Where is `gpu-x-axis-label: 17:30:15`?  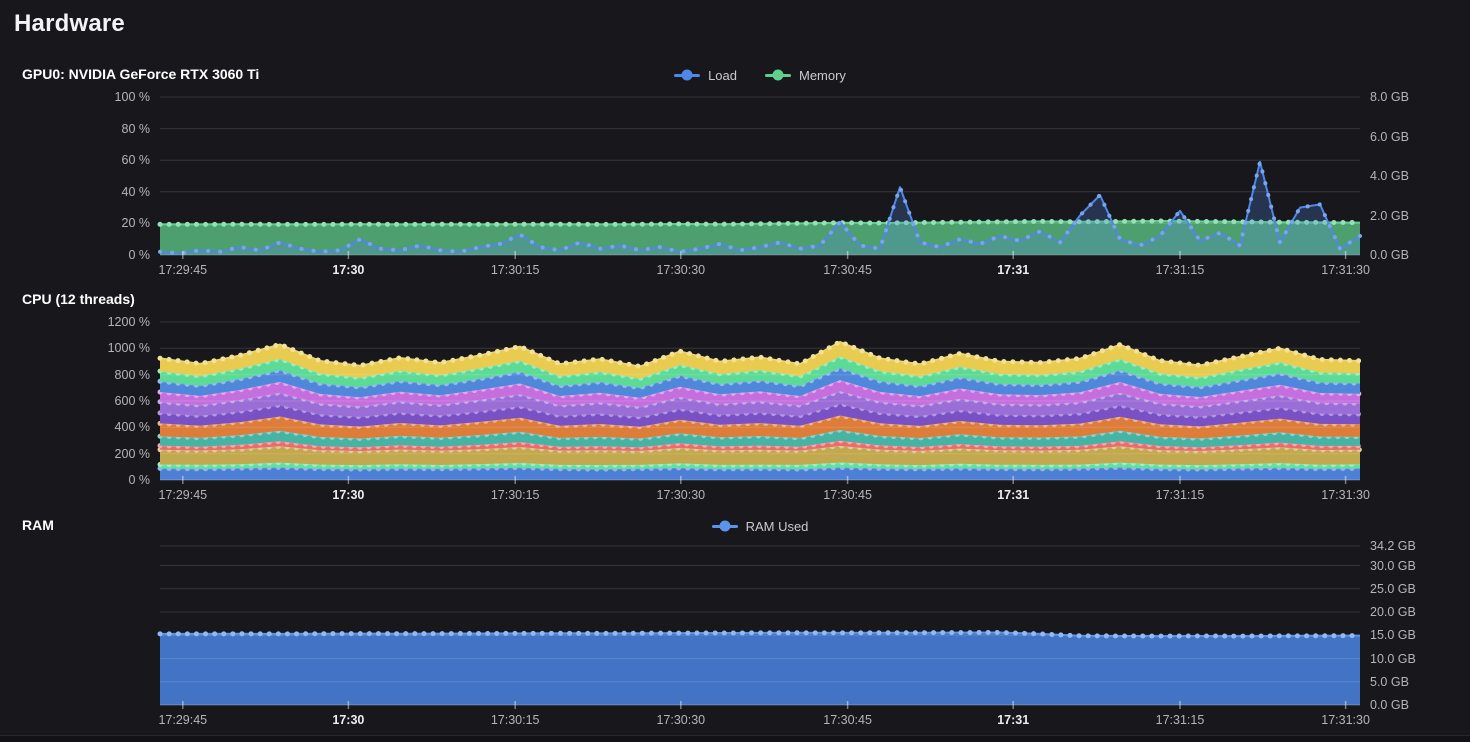
gpu-x-axis-label: 17:30:15 is located at coordinates (515, 270).